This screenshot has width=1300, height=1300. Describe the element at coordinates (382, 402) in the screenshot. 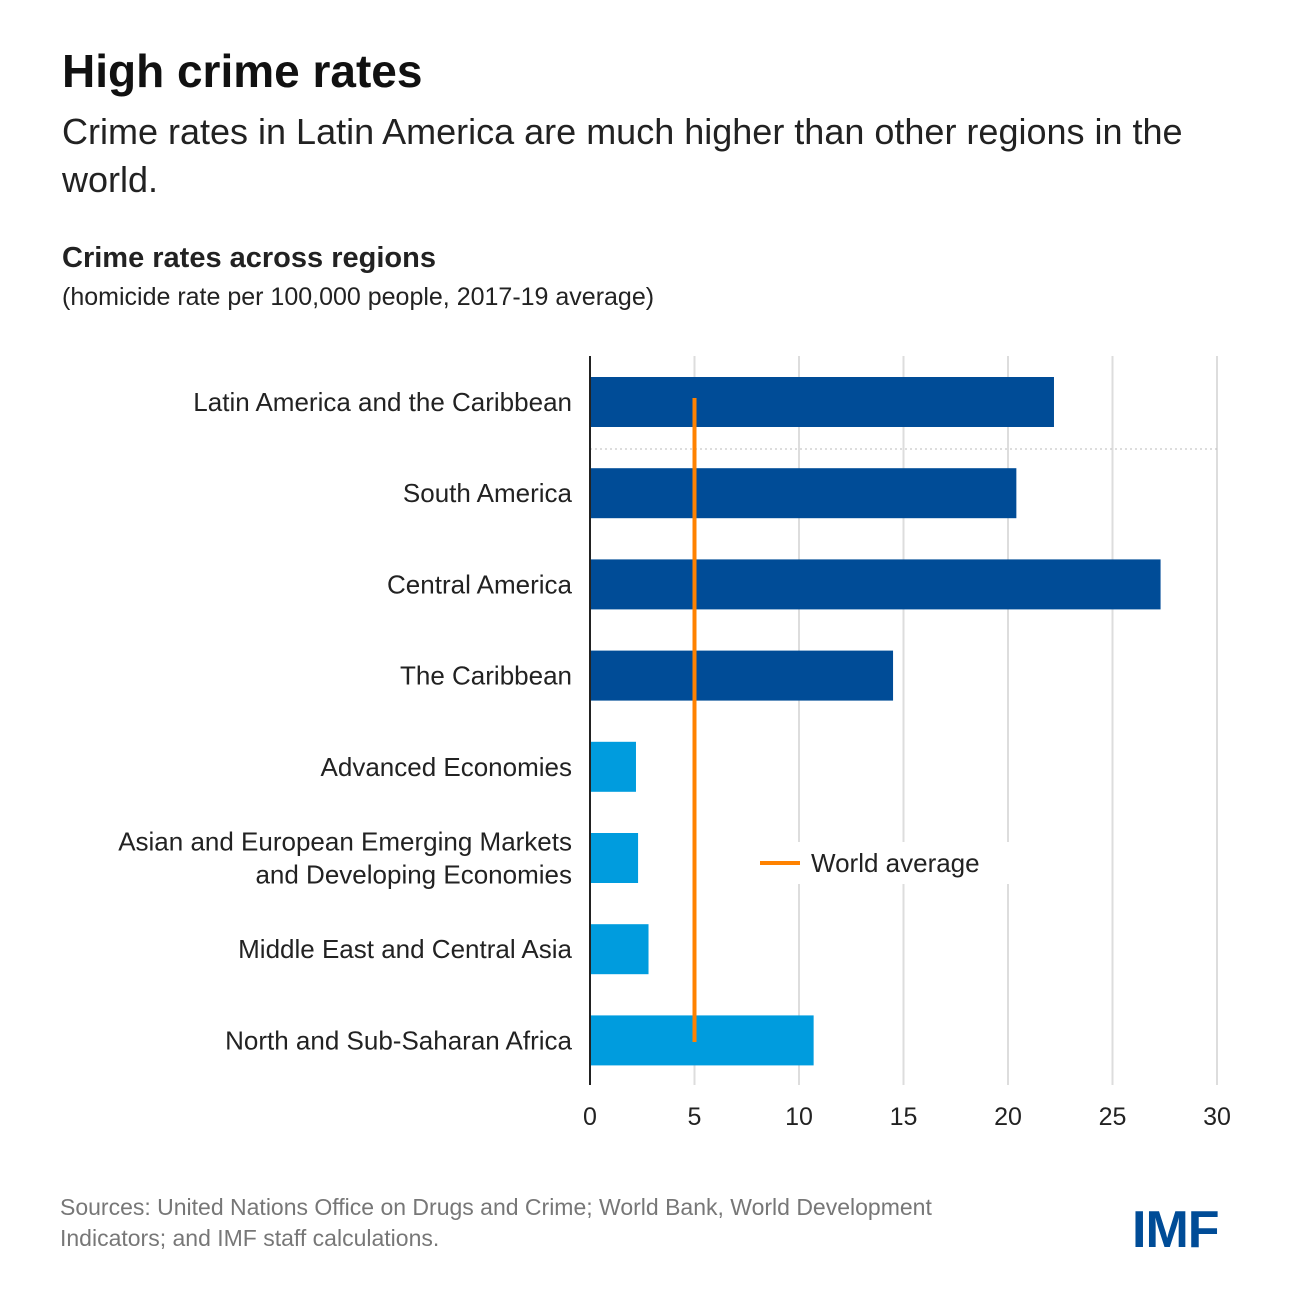

I see `category-label: Latin America and the Caribbean` at that location.